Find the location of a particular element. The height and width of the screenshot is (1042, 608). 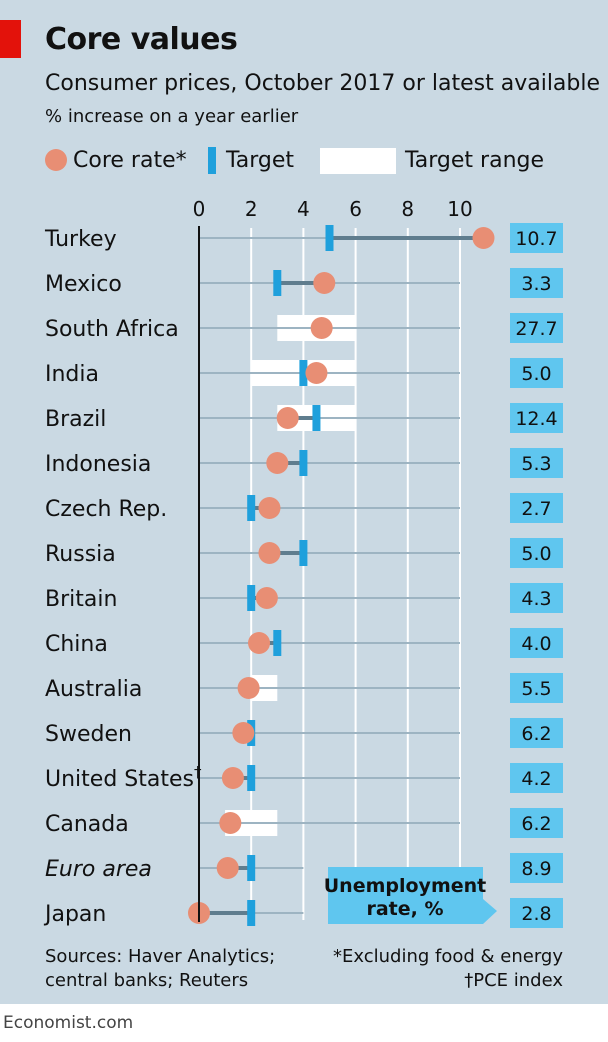

unemployment-value: 5.3 is located at coordinates (536, 464).